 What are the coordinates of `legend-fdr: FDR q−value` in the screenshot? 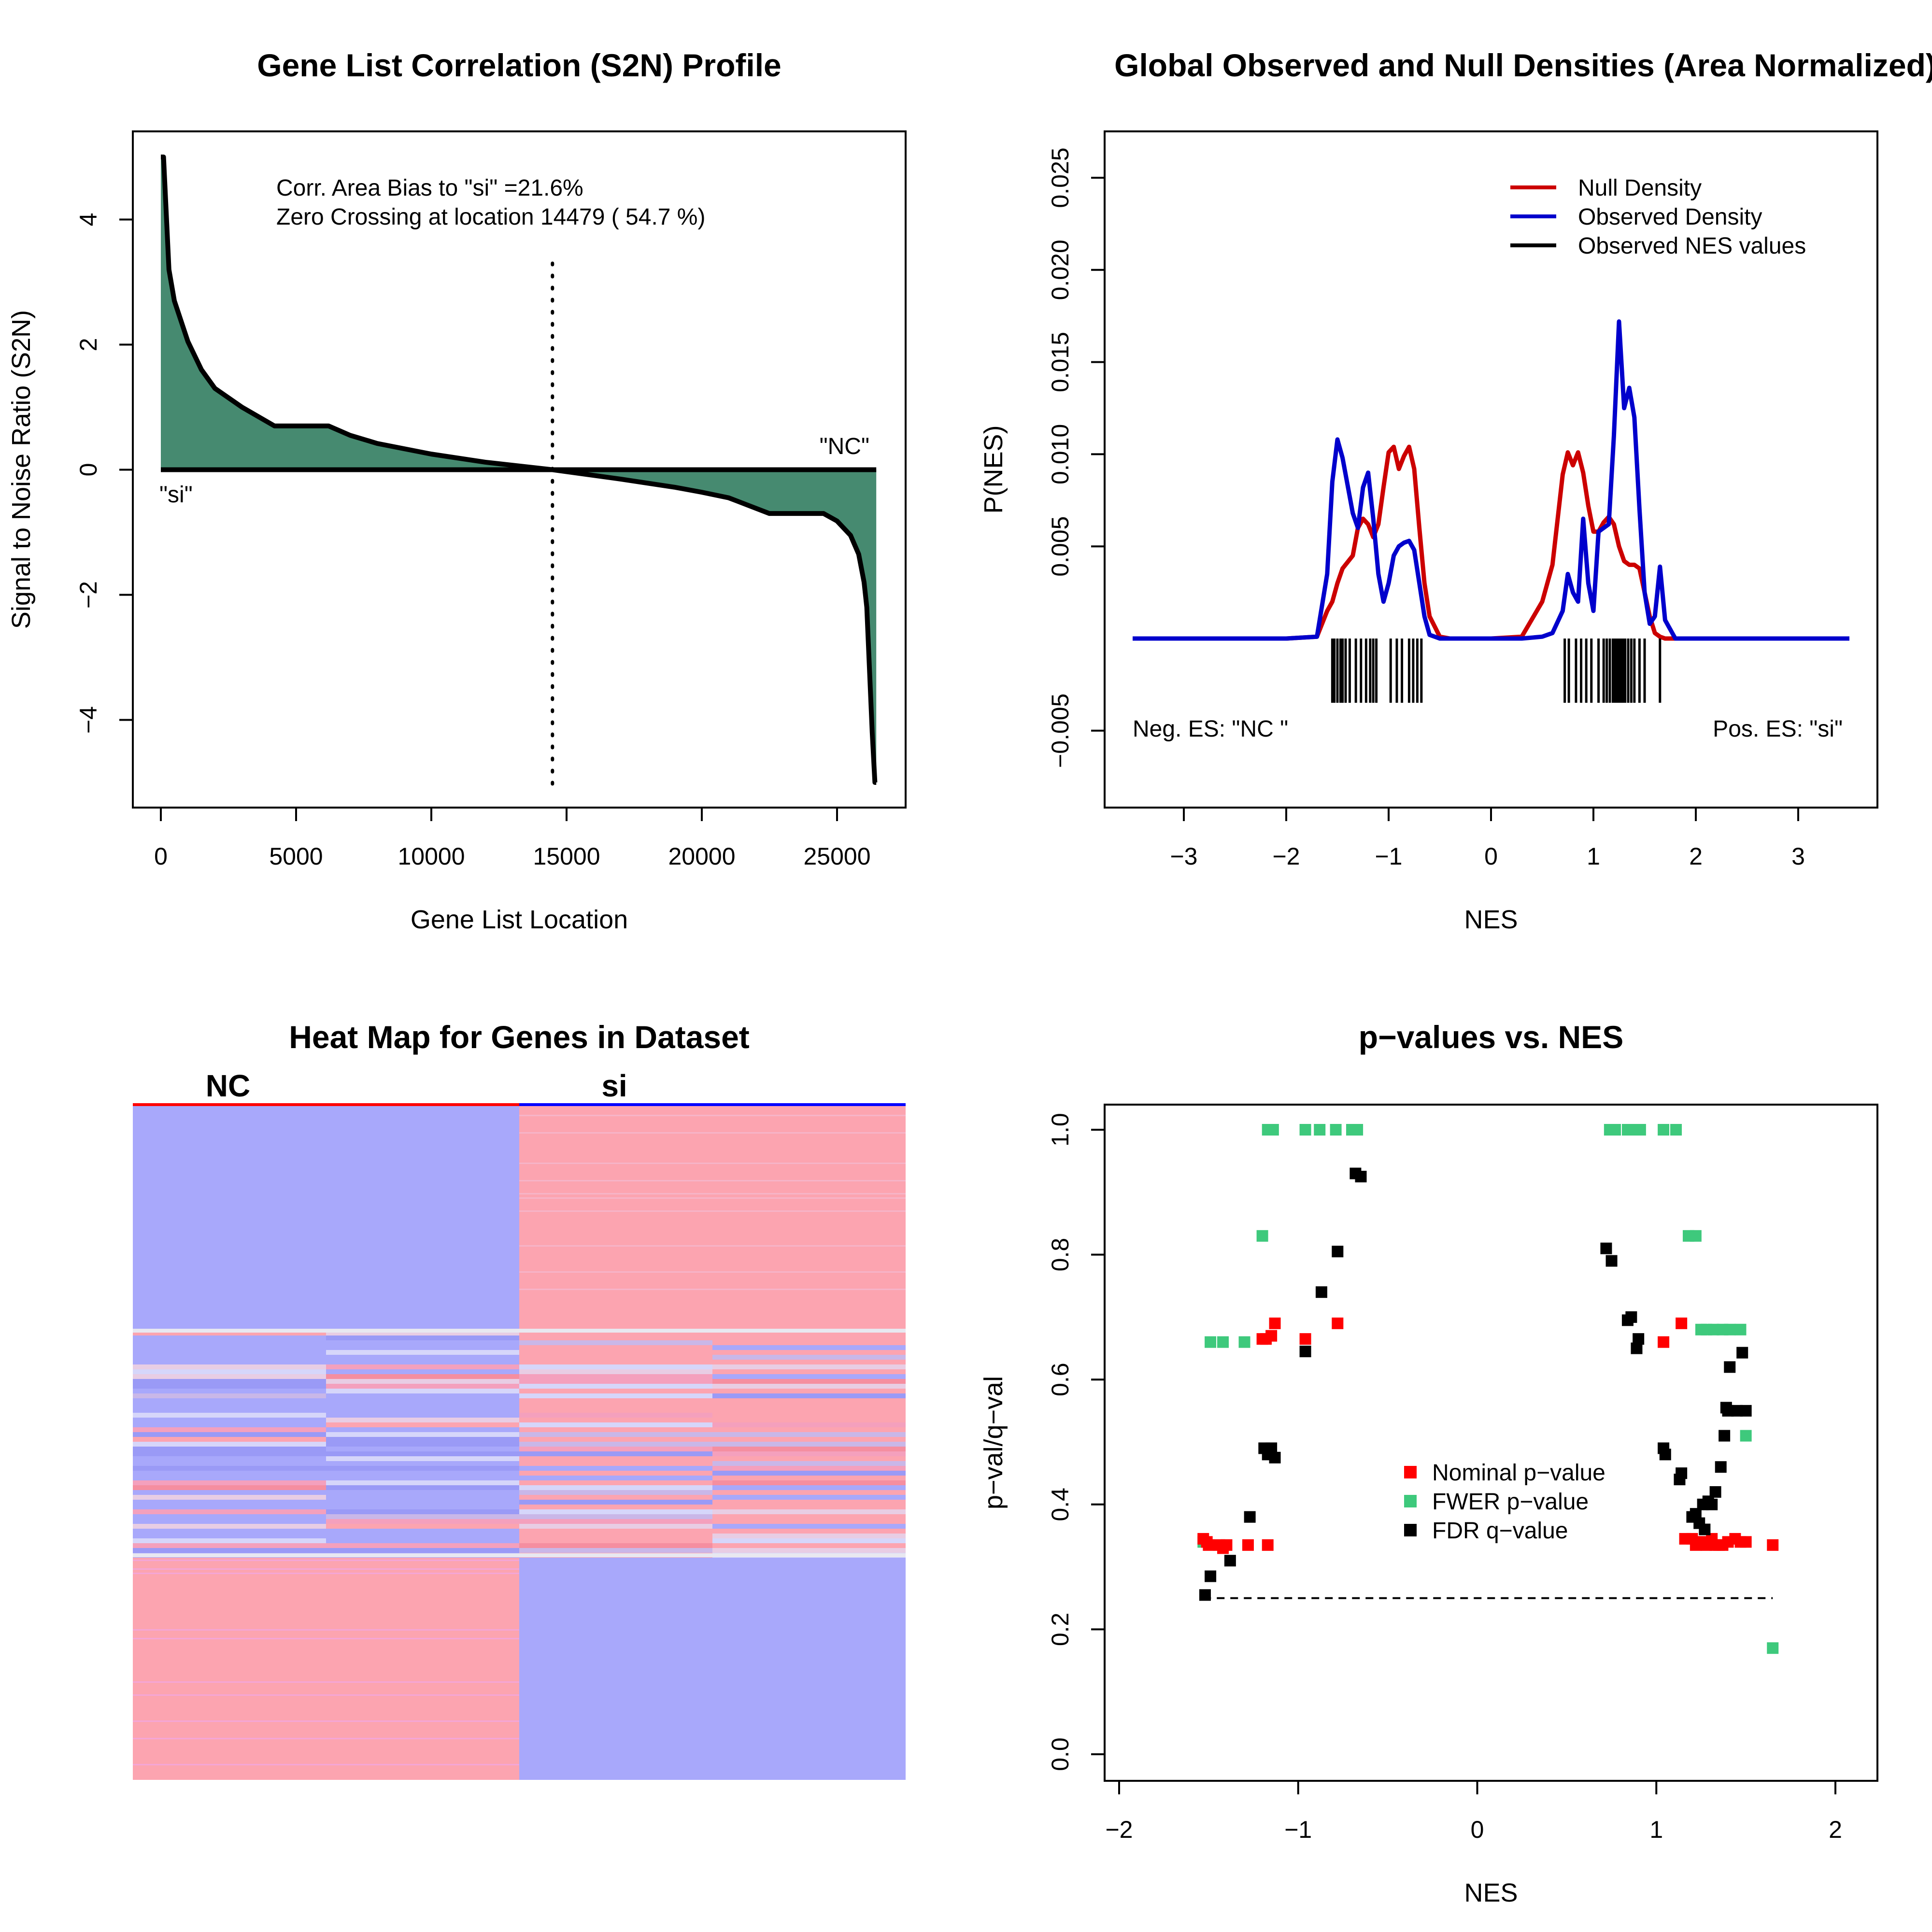 It's located at (1500, 1531).